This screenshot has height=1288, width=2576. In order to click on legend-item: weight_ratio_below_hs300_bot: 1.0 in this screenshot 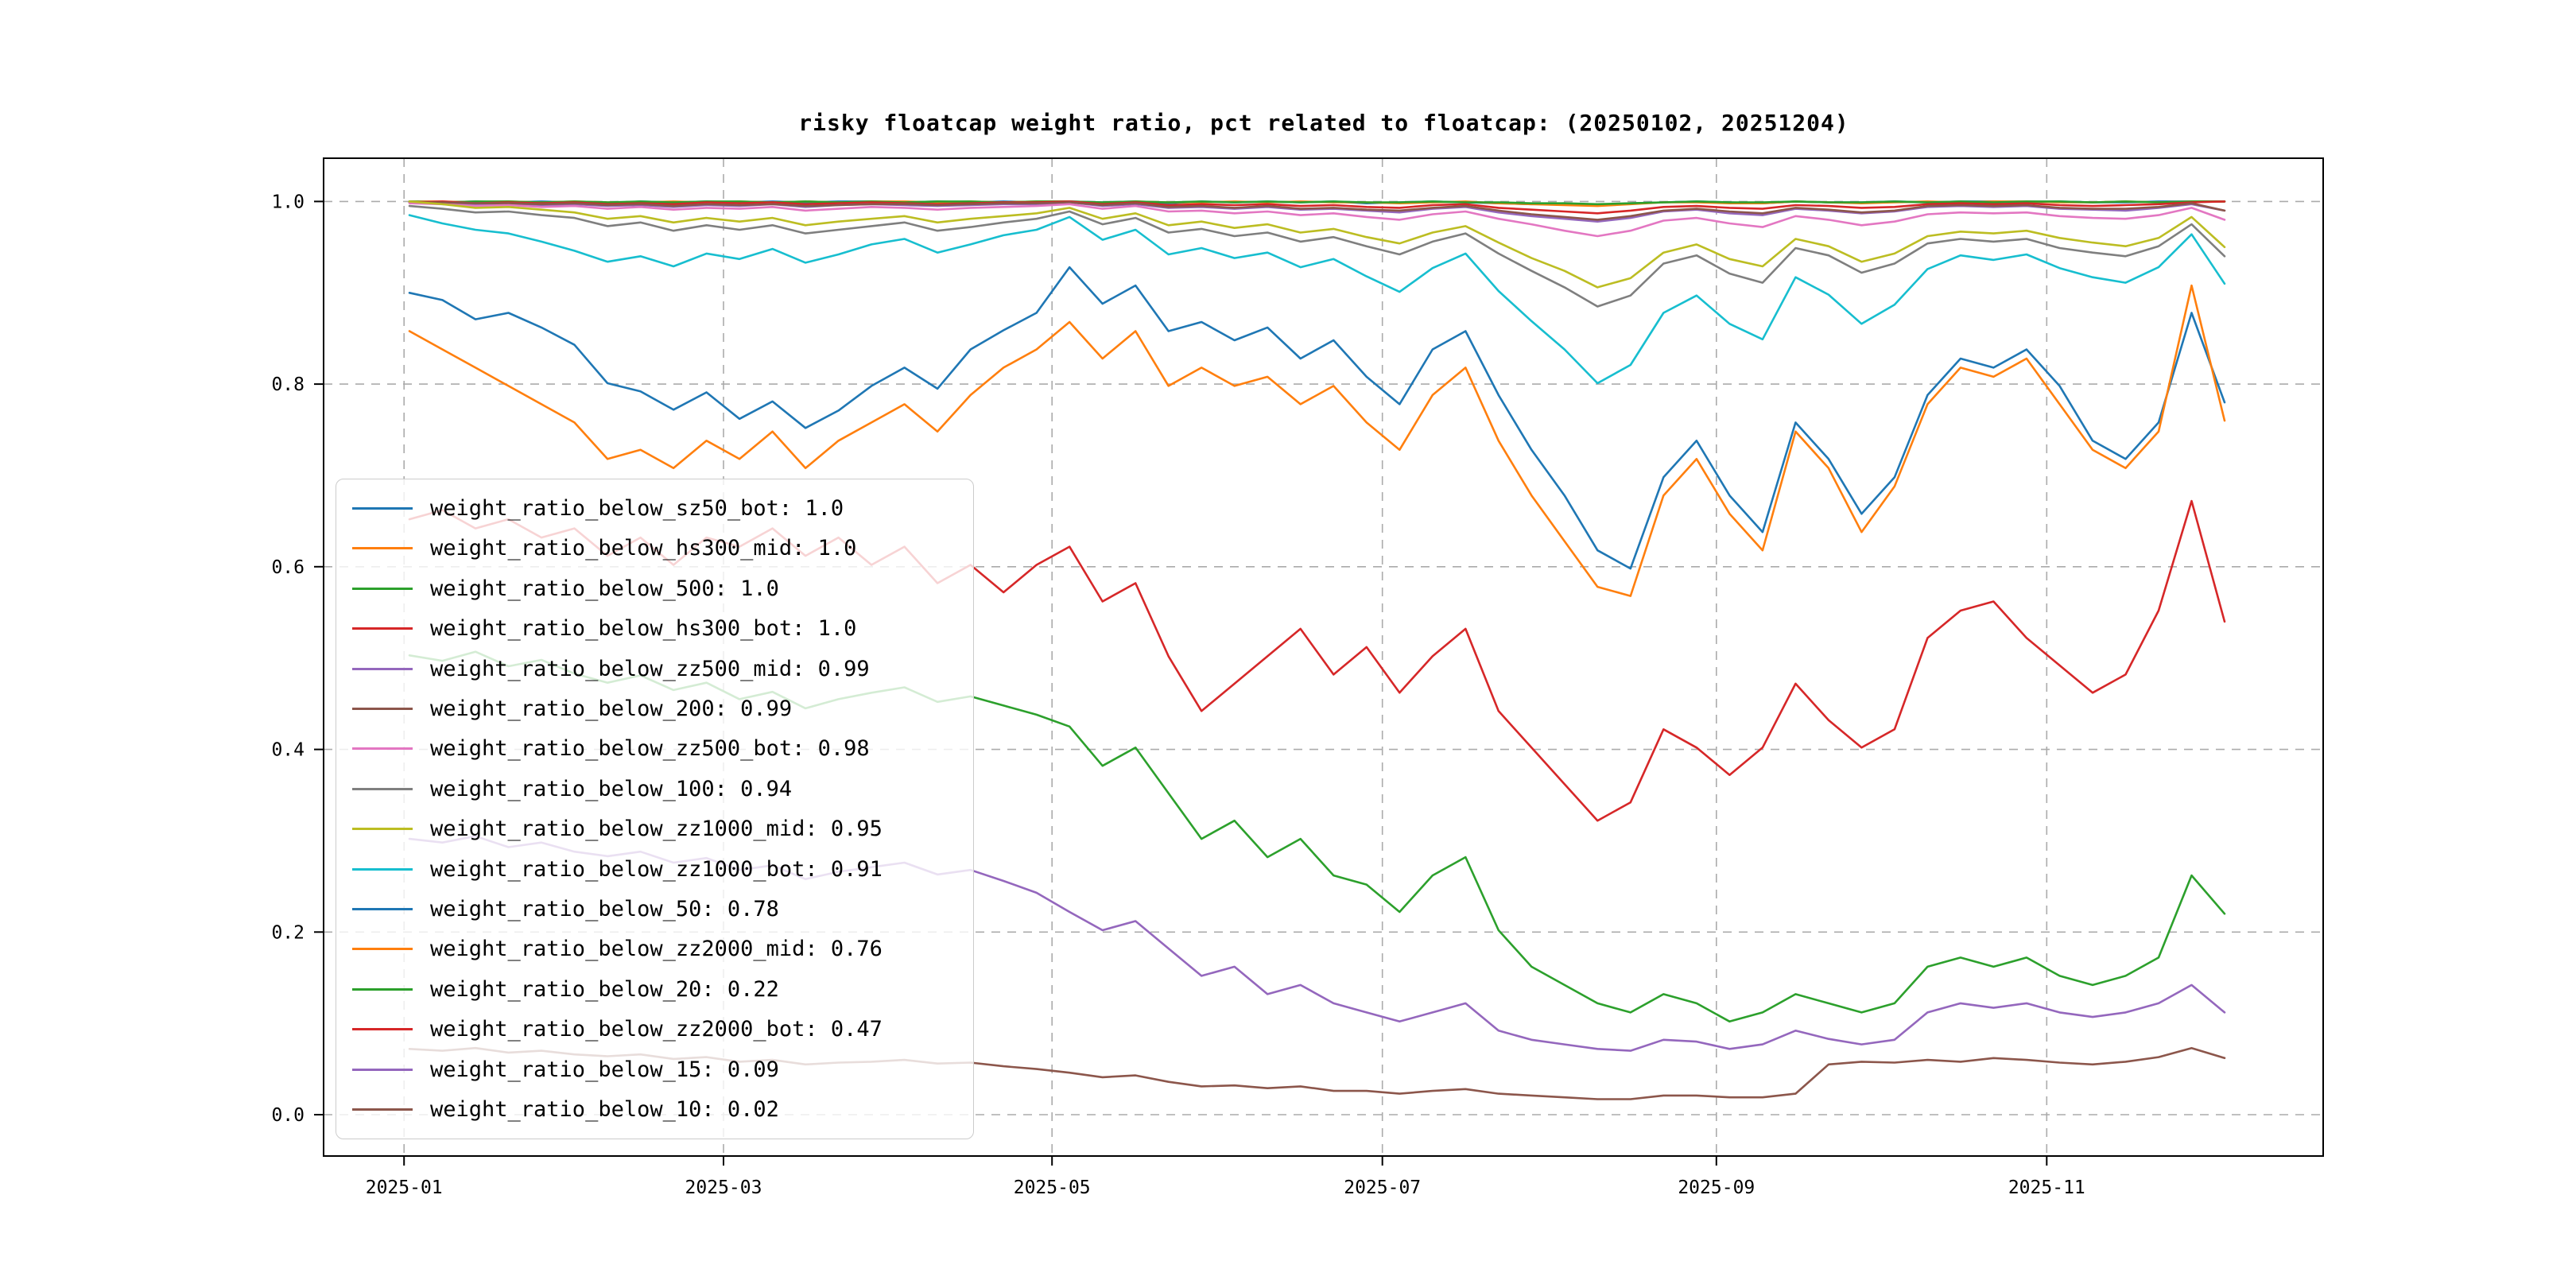, I will do `click(654, 629)`.